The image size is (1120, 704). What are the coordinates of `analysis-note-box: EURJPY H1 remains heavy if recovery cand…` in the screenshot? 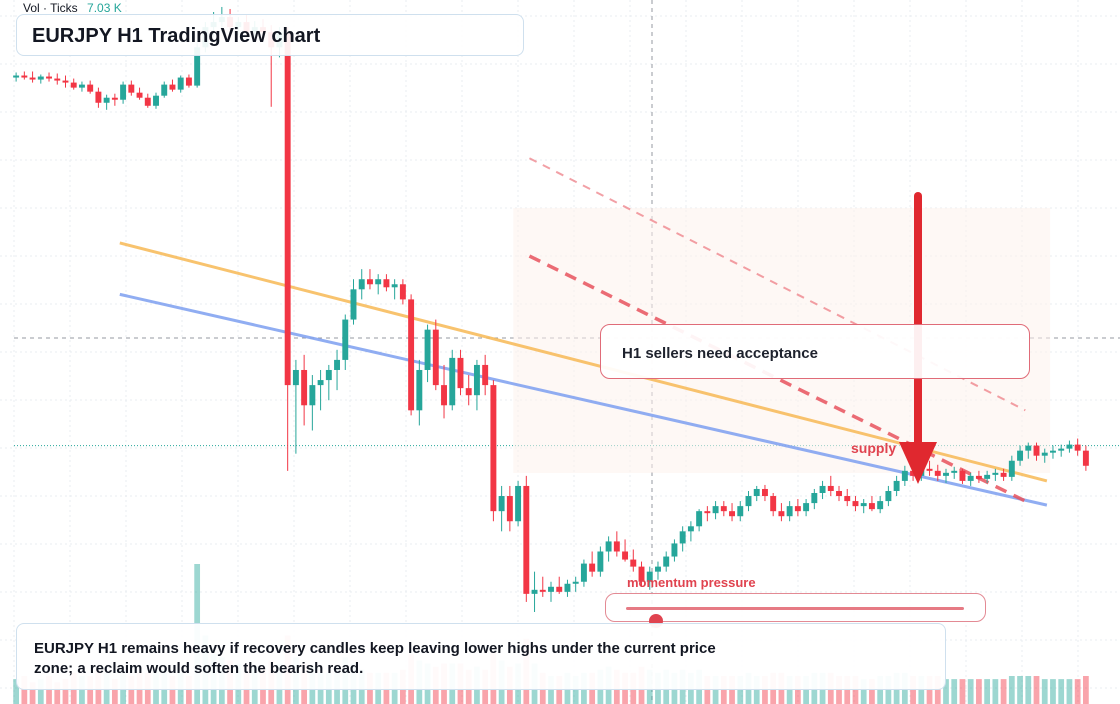 It's located at (481, 656).